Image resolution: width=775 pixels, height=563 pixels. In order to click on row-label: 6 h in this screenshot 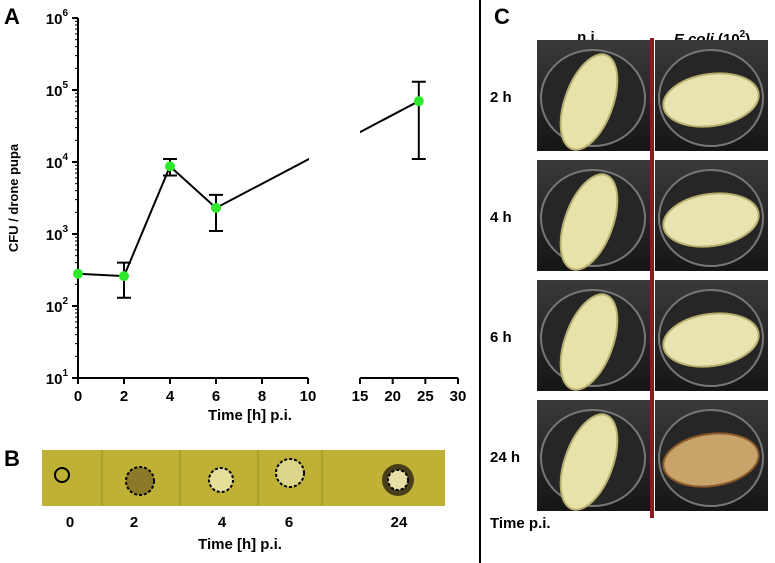, I will do `click(501, 337)`.